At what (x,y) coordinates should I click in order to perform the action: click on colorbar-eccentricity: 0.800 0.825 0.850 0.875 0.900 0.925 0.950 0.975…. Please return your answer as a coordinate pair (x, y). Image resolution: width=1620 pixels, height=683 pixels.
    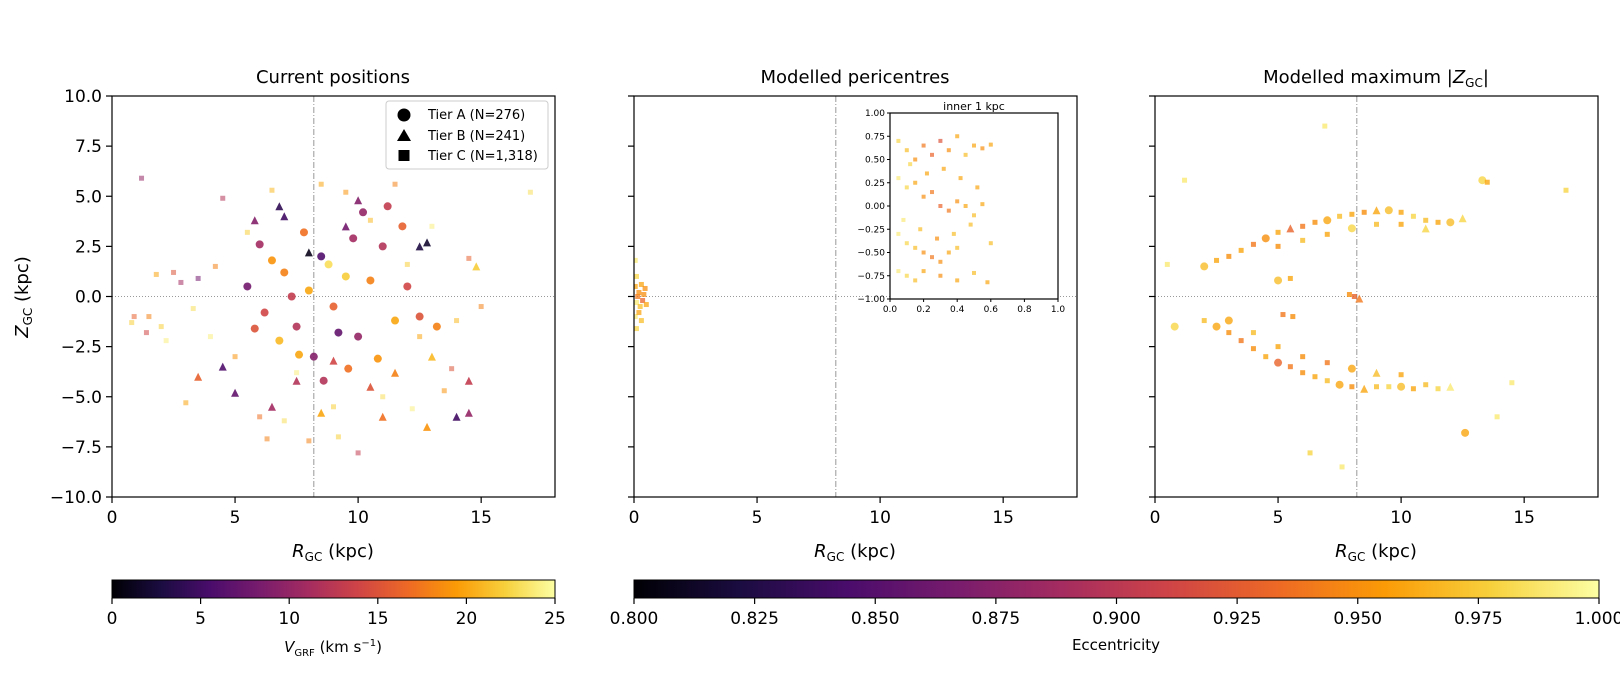
    Looking at the image, I should click on (1115, 604).